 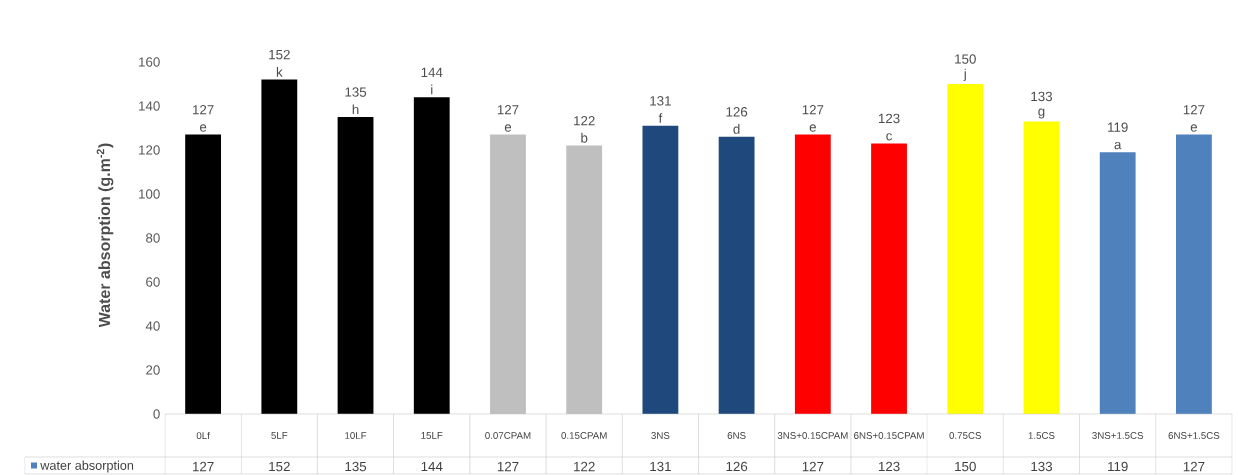 What do you see at coordinates (355, 109) in the screenshot?
I see `annotation: h` at bounding box center [355, 109].